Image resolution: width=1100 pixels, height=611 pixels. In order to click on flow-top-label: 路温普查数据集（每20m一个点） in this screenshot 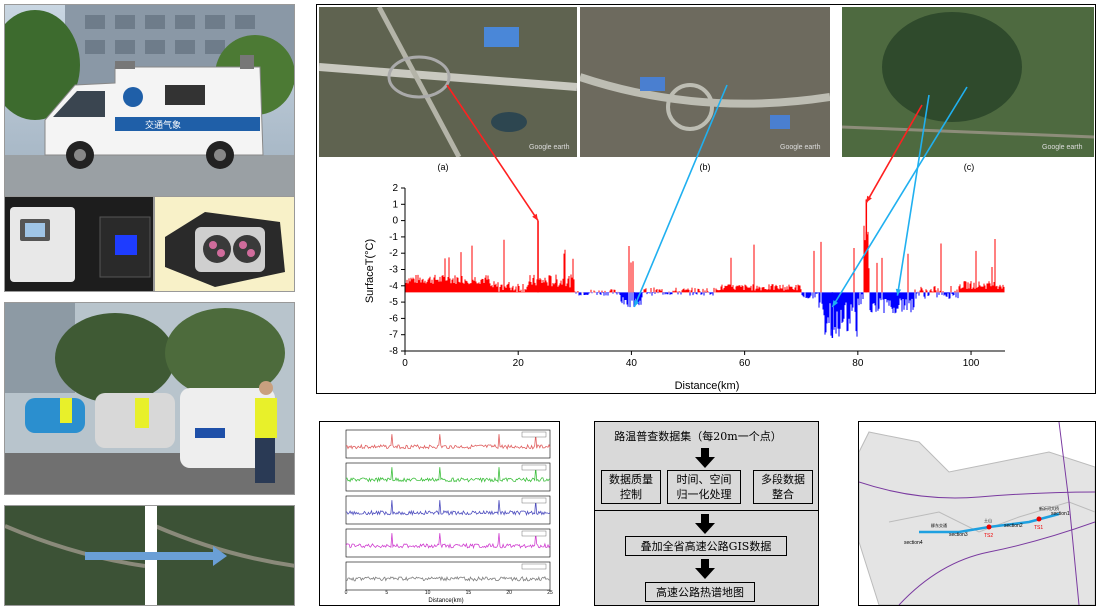, I will do `click(698, 436)`.